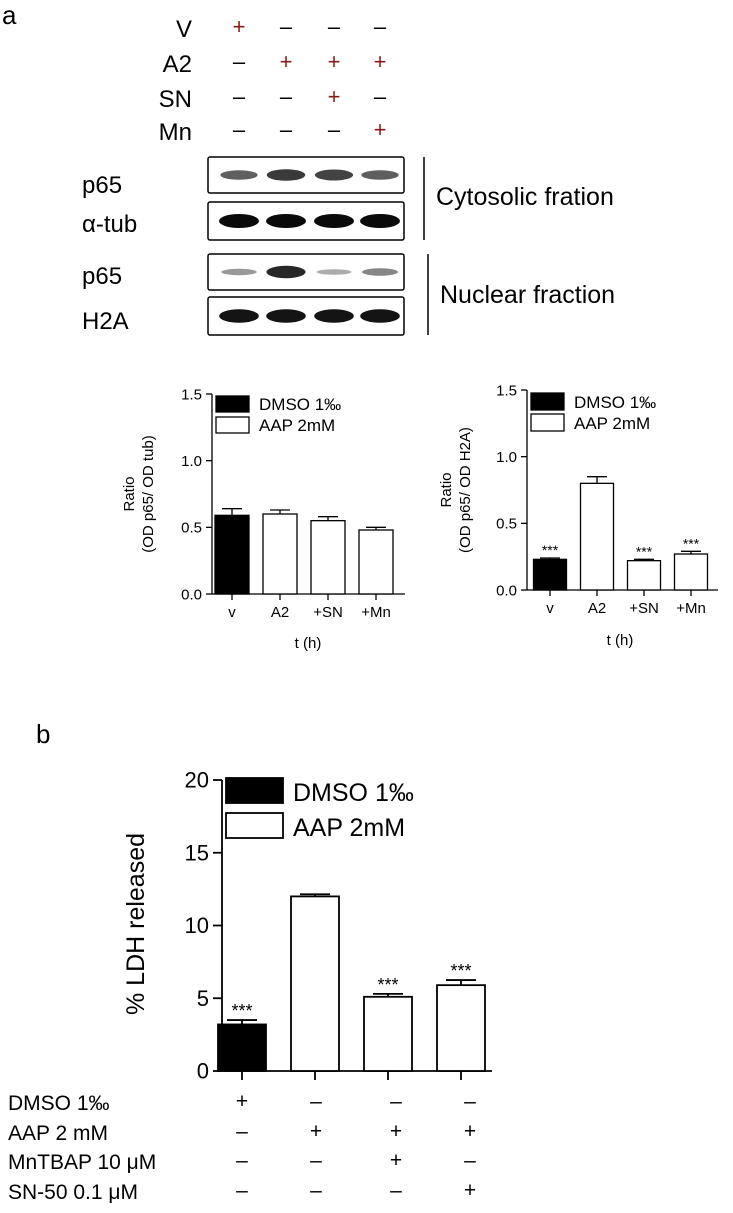 This screenshot has width=733, height=1213. I want to click on condition-label-sn: SN, so click(175, 99).